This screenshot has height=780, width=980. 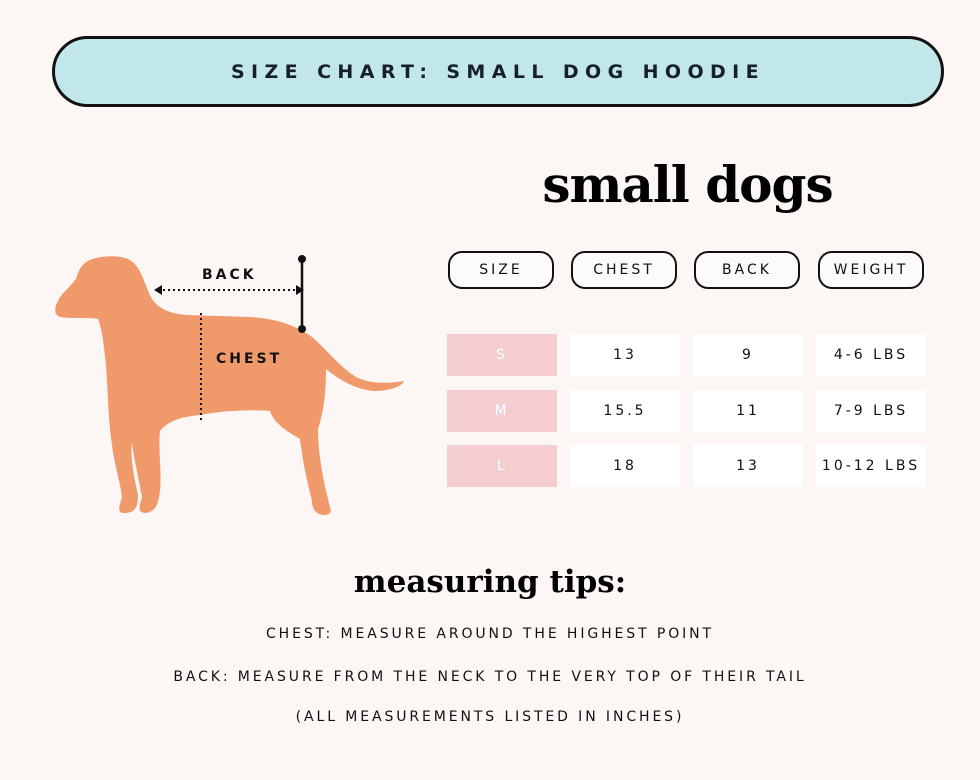 I want to click on row-l-back: 13, so click(x=748, y=466).